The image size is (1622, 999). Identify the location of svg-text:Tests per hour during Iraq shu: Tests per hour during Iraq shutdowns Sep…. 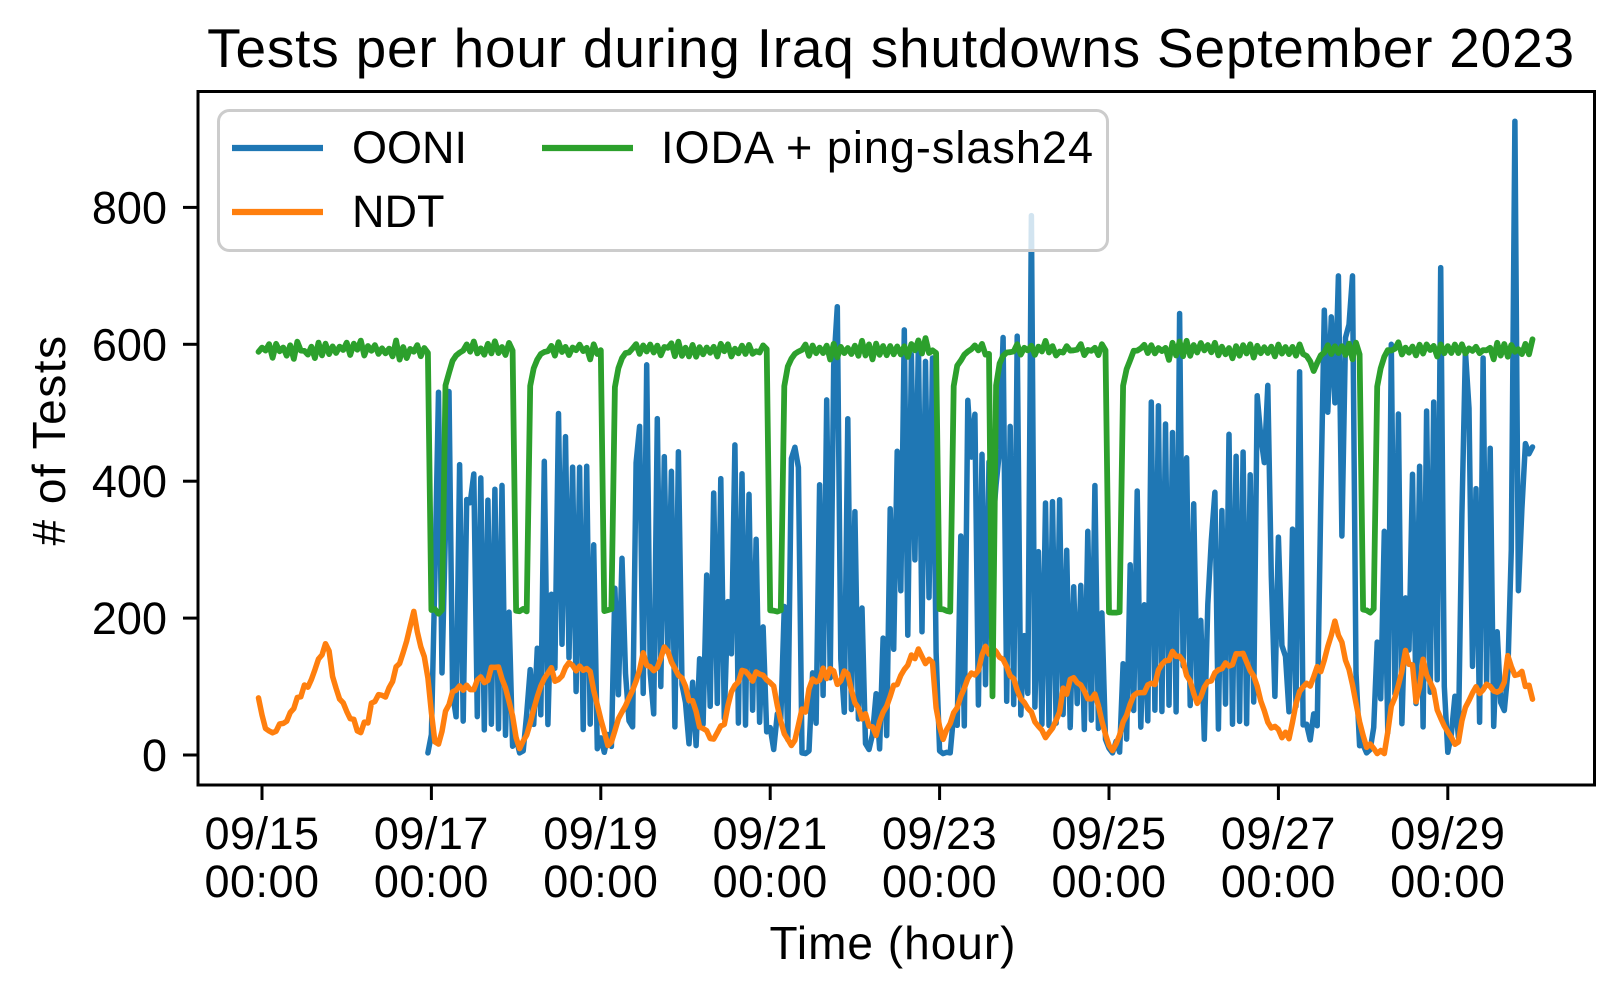
(891, 48).